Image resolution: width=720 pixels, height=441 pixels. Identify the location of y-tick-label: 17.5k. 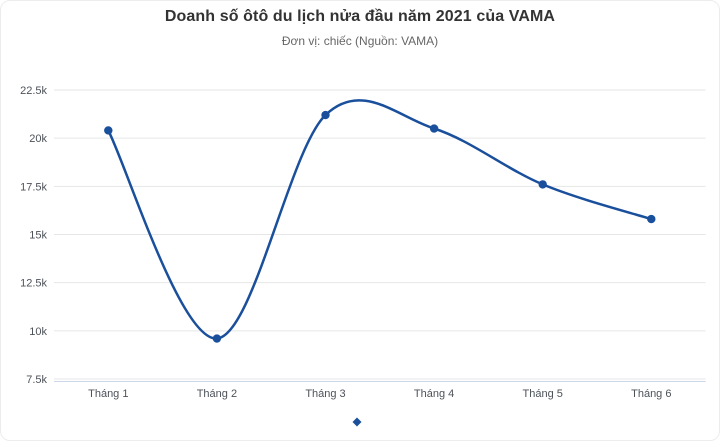
(33, 187).